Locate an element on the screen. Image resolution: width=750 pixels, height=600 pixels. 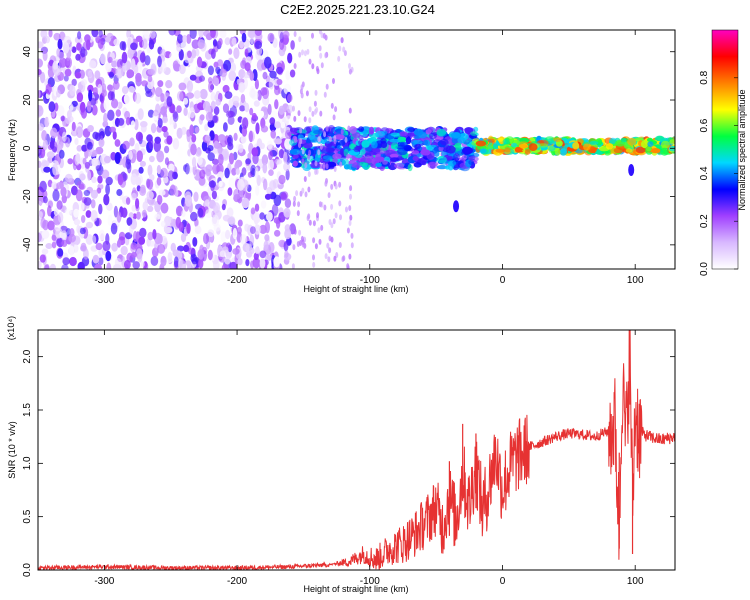
snr-y-multiplier: (x10⁴) is located at coordinates (11, 328).